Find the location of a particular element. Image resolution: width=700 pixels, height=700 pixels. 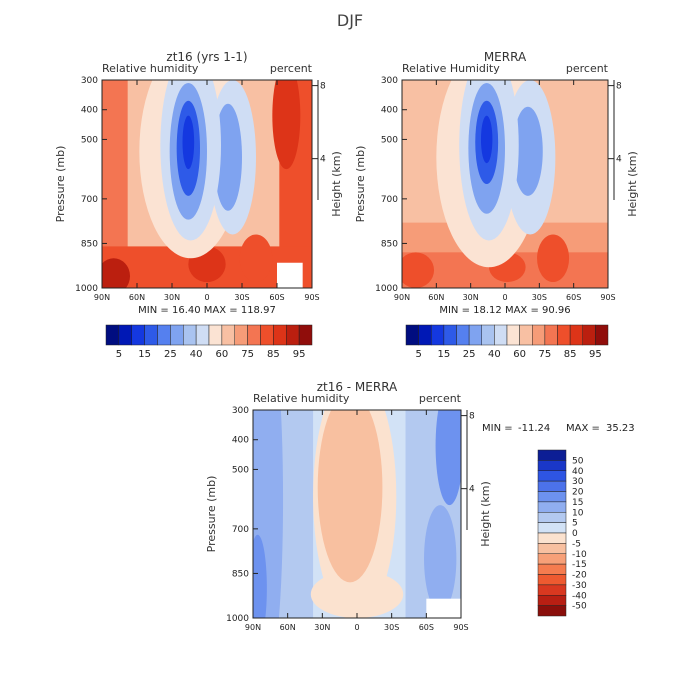

colorbar-label: 75 is located at coordinates (545, 354).